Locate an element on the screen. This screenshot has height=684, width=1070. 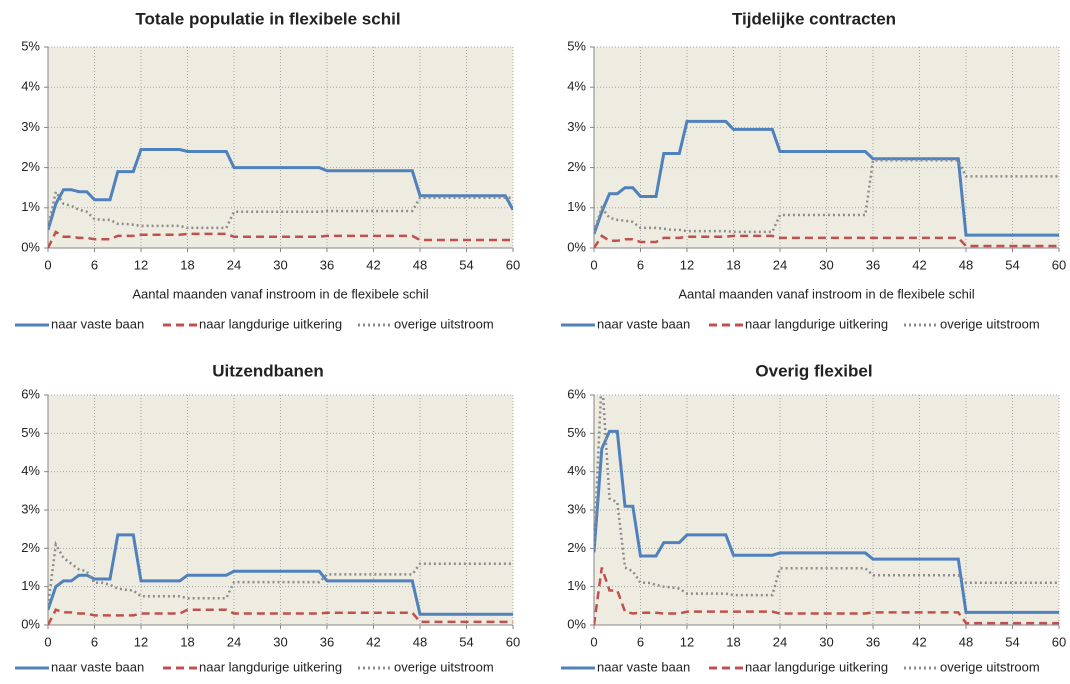
chart-title: Totale populatie in flexibele schil is located at coordinates (267, 18).